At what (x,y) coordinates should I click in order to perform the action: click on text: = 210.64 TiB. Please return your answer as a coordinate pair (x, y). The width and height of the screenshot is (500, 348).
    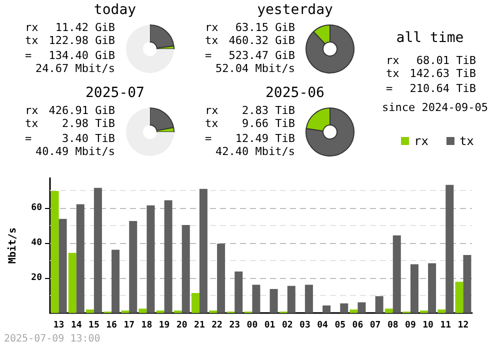
    Looking at the image, I should click on (431, 88).